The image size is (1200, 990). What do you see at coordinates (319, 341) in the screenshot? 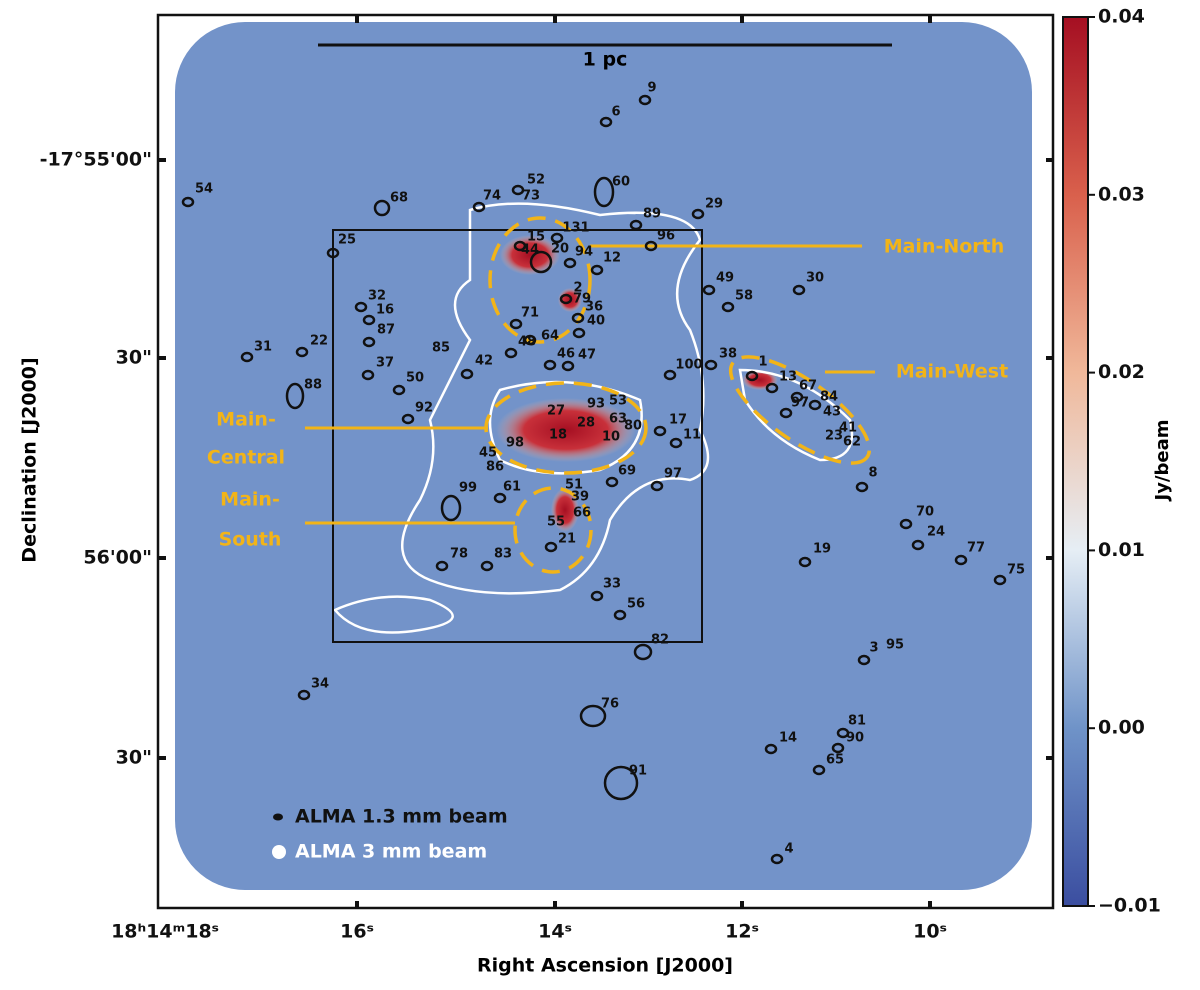
I see `source-label: 22` at bounding box center [319, 341].